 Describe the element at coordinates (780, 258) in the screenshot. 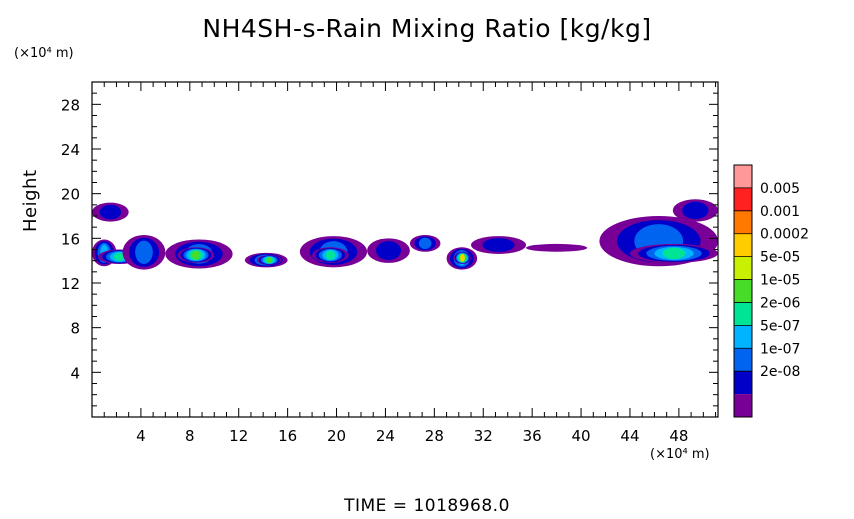

I see `colorbar-label: 5e-05` at that location.